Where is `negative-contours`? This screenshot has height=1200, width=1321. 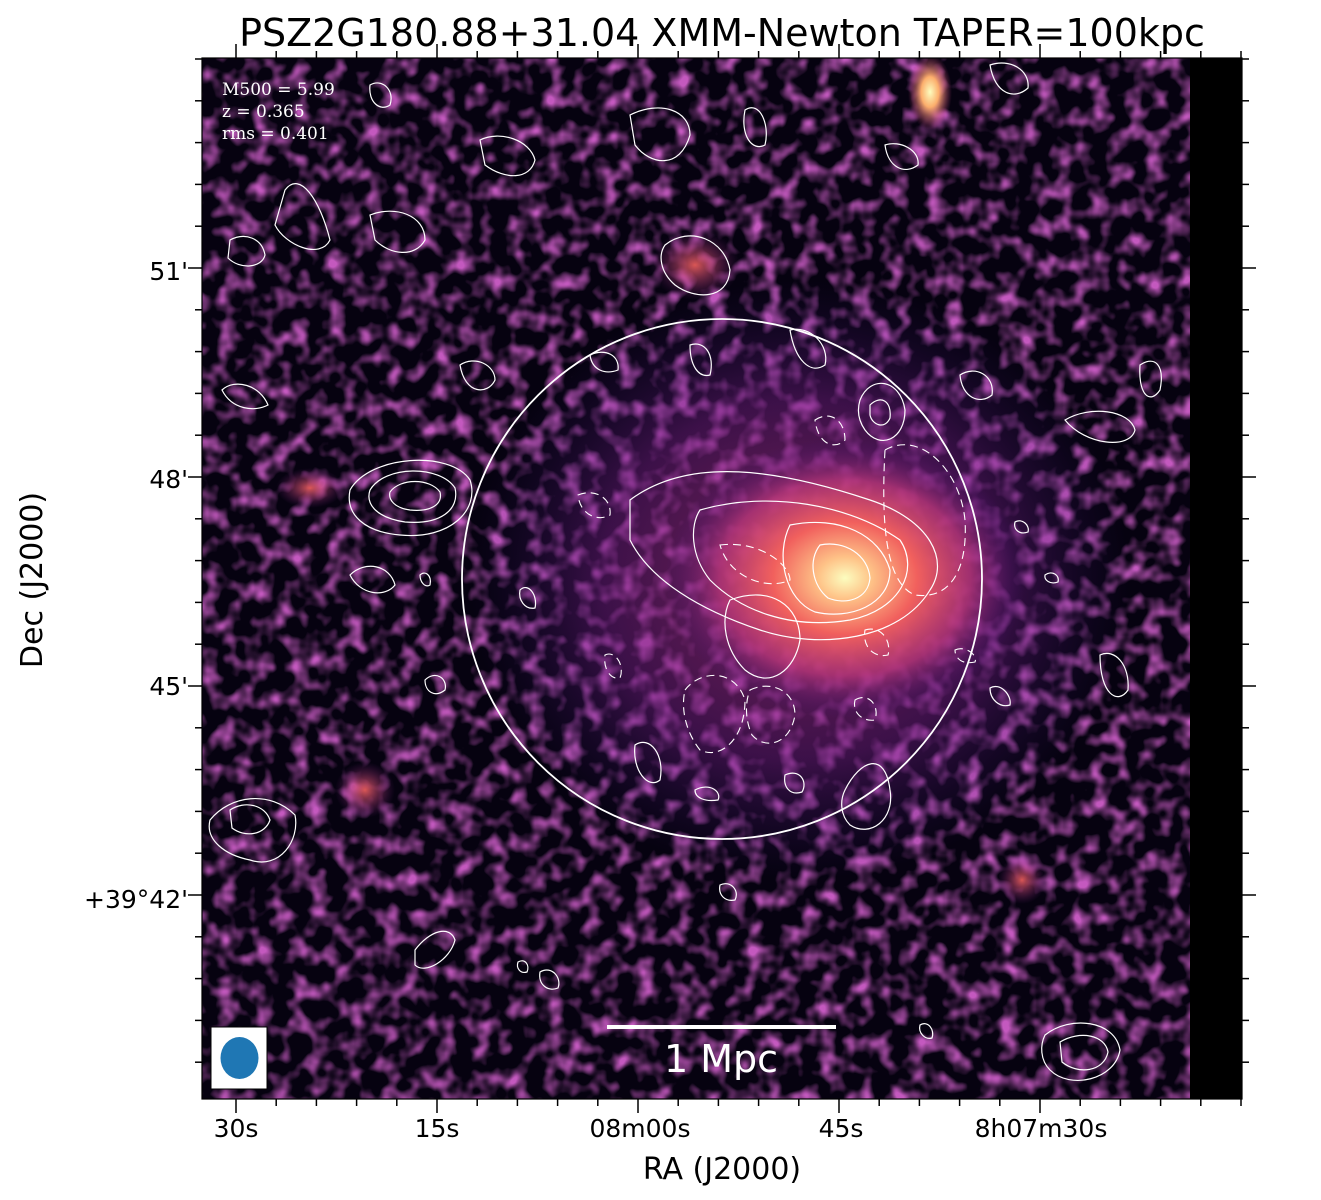
negative-contours is located at coordinates (776, 584).